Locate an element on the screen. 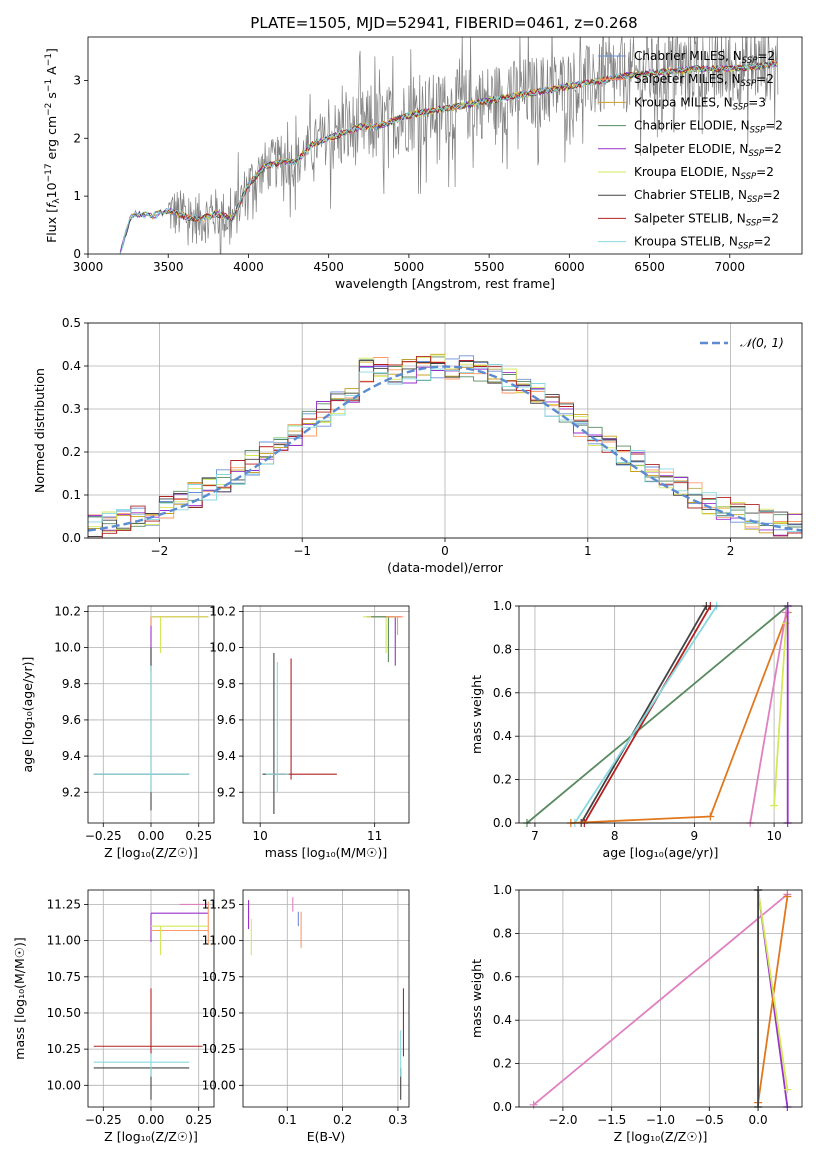 This screenshot has width=819, height=1170. y-tick-label: 3 is located at coordinates (77, 80).